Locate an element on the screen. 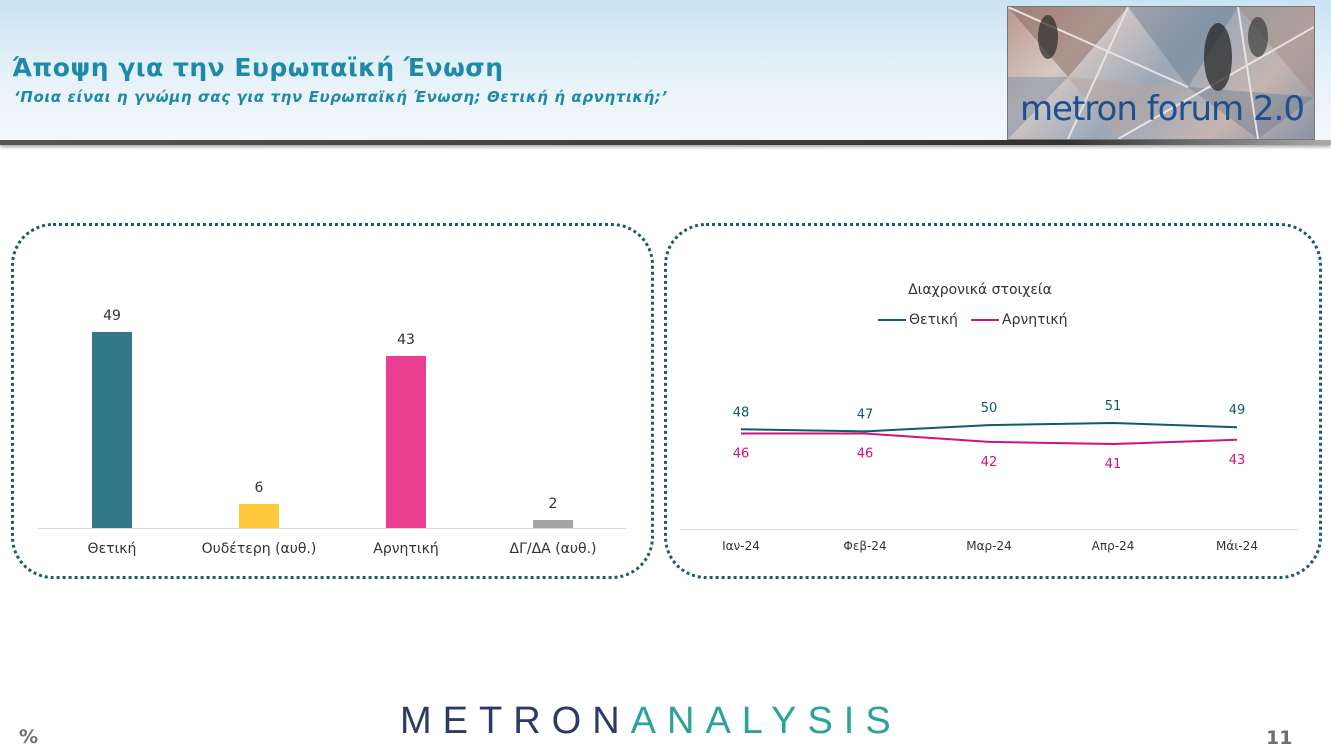 This screenshot has height=756, width=1331. bar-category-label-1: Ουδέτερη (αυθ.) is located at coordinates (259, 549).